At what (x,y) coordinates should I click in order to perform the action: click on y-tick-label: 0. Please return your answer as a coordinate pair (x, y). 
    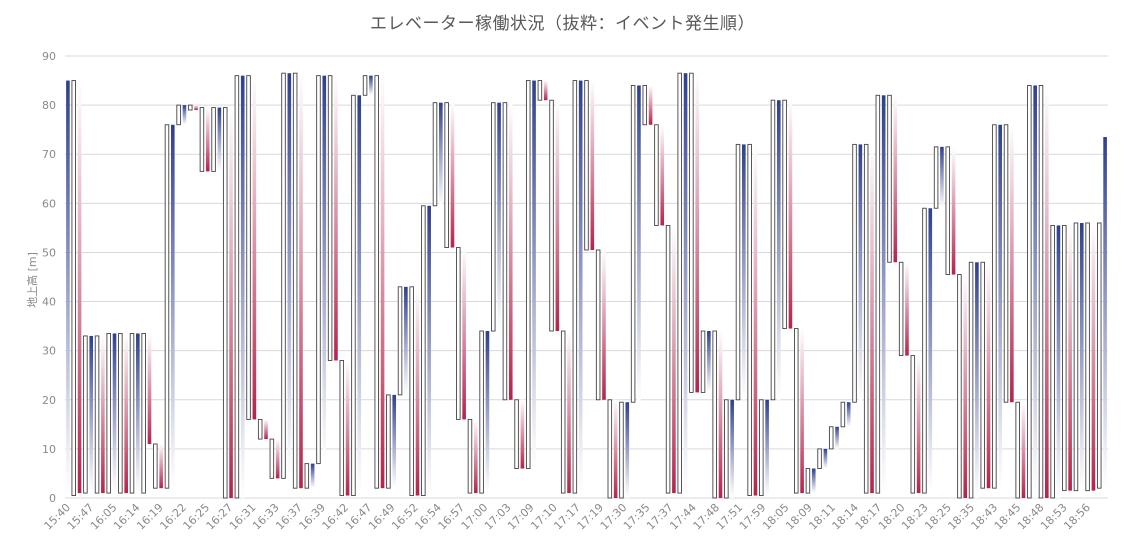
    Looking at the image, I should click on (52, 498).